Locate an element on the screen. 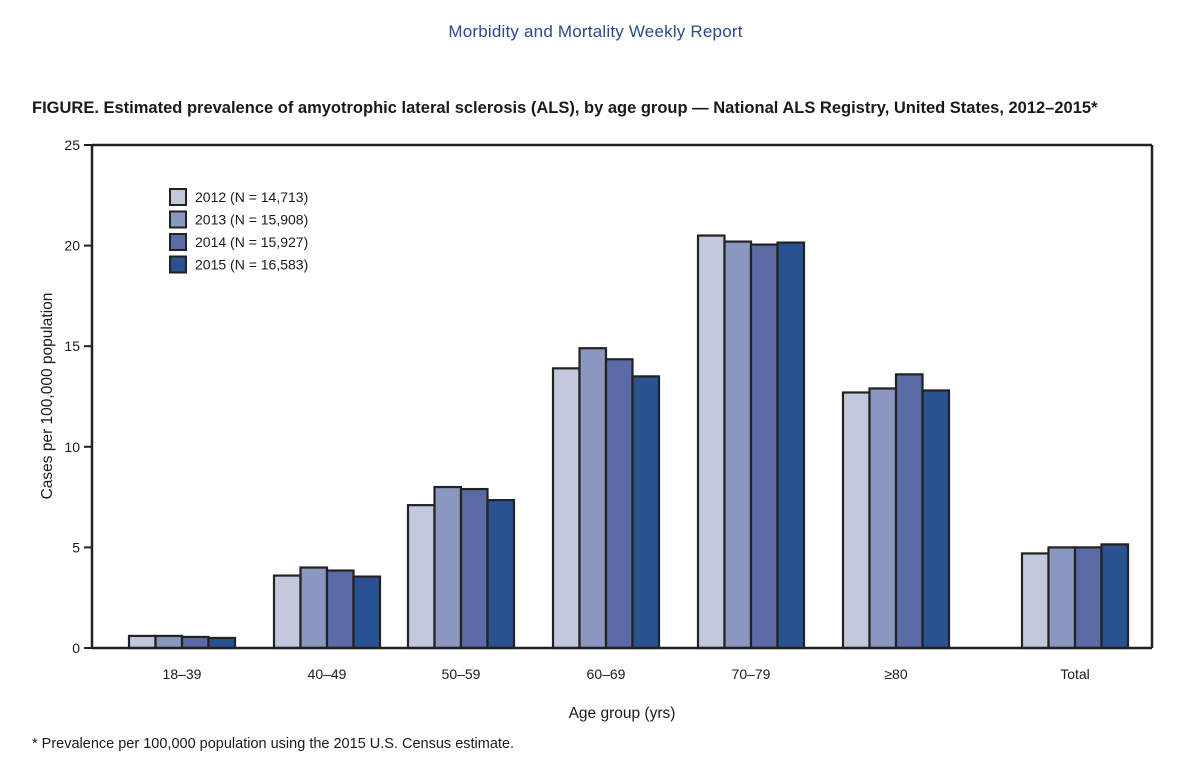 Image resolution: width=1191 pixels, height=777 pixels. y-tick-label: 20 is located at coordinates (72, 246).